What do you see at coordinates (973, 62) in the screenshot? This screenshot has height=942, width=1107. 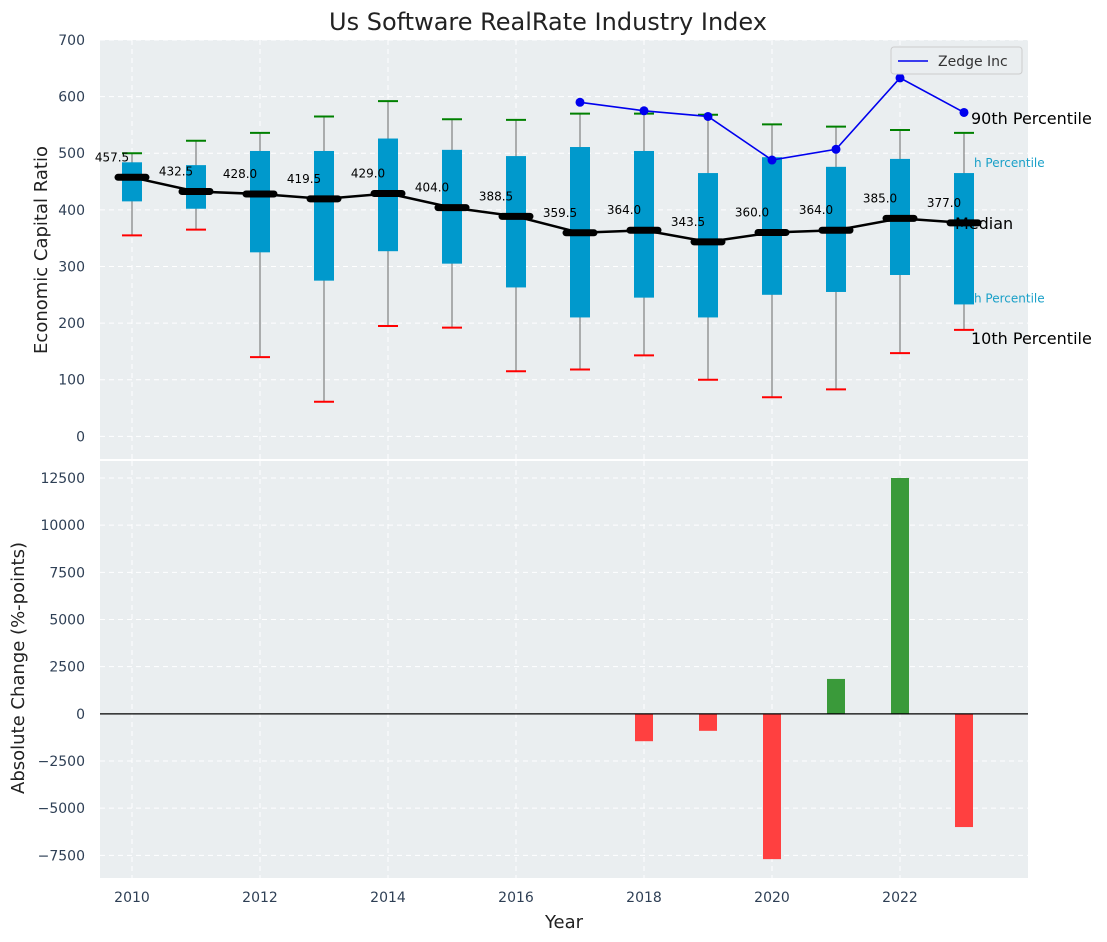 I see `legend-label: Zedge Inc` at bounding box center [973, 62].